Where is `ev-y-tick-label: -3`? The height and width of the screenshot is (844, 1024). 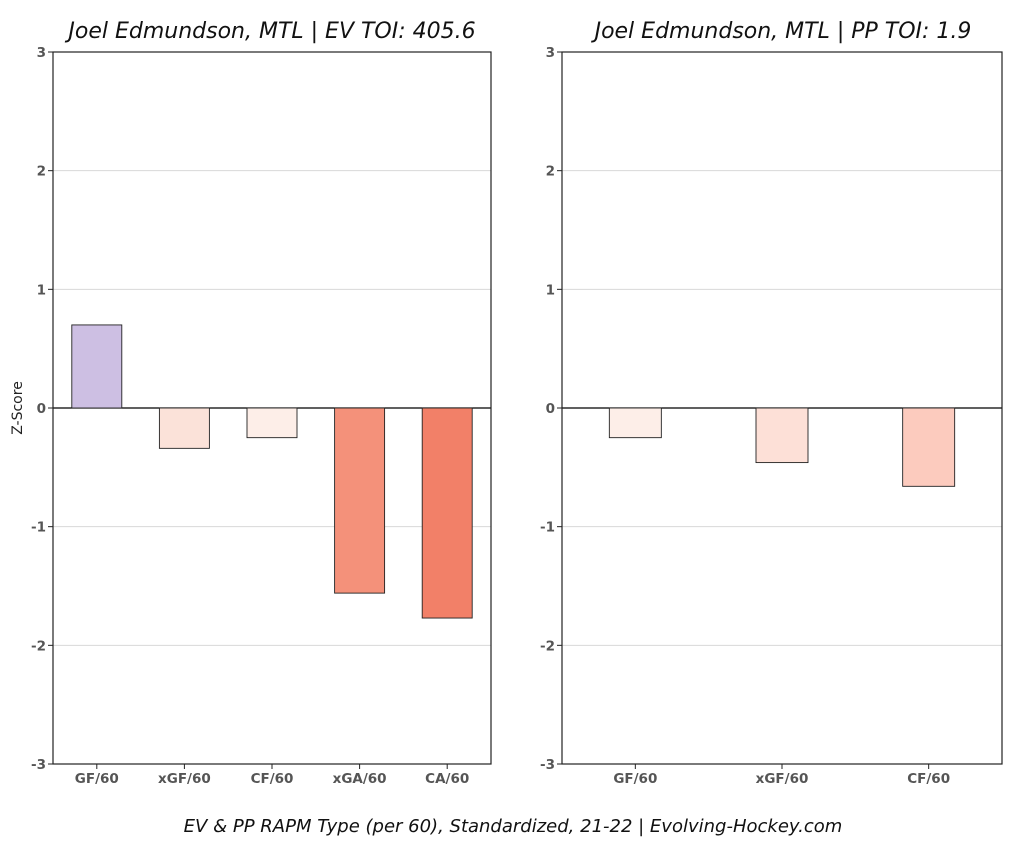
ev-y-tick-label: -3 is located at coordinates (38, 765).